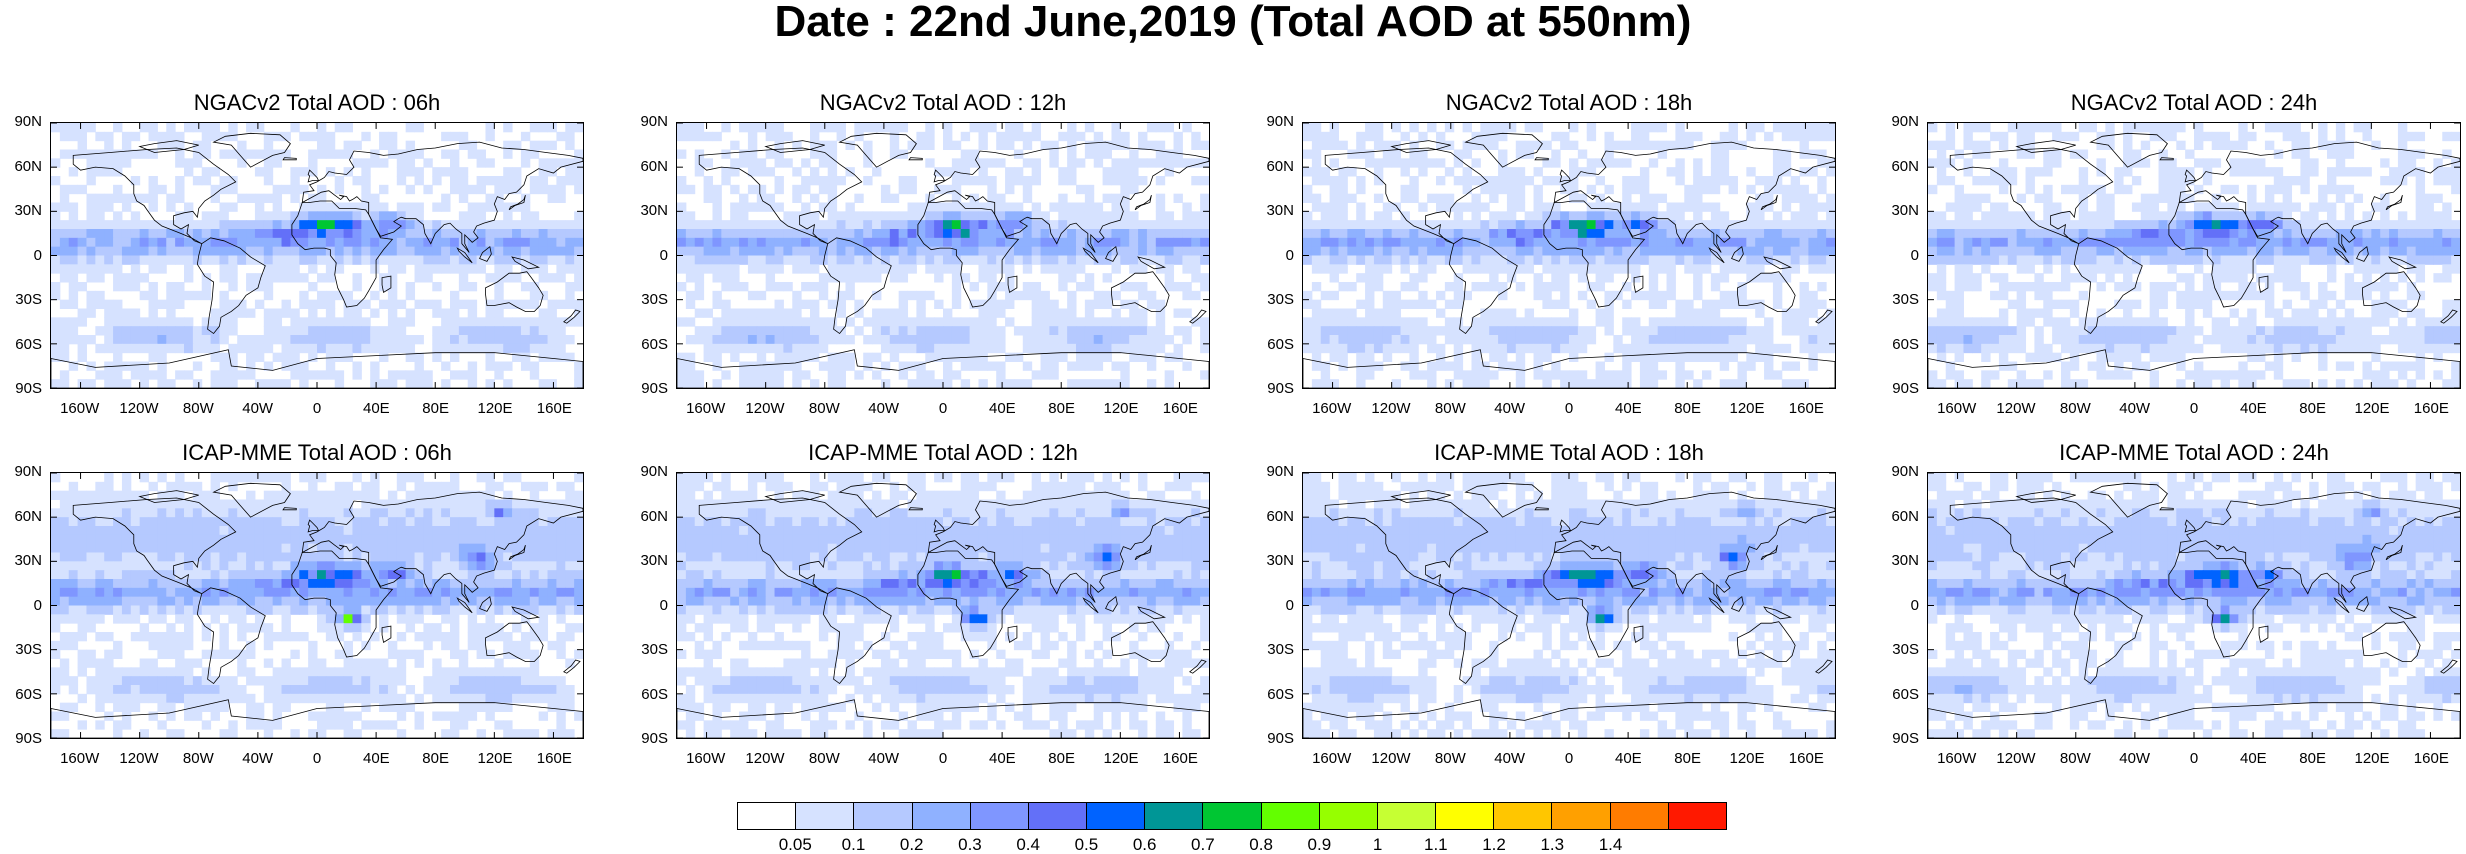  Describe the element at coordinates (1320, 845) in the screenshot. I see `colorbar-label: 0.9` at that location.